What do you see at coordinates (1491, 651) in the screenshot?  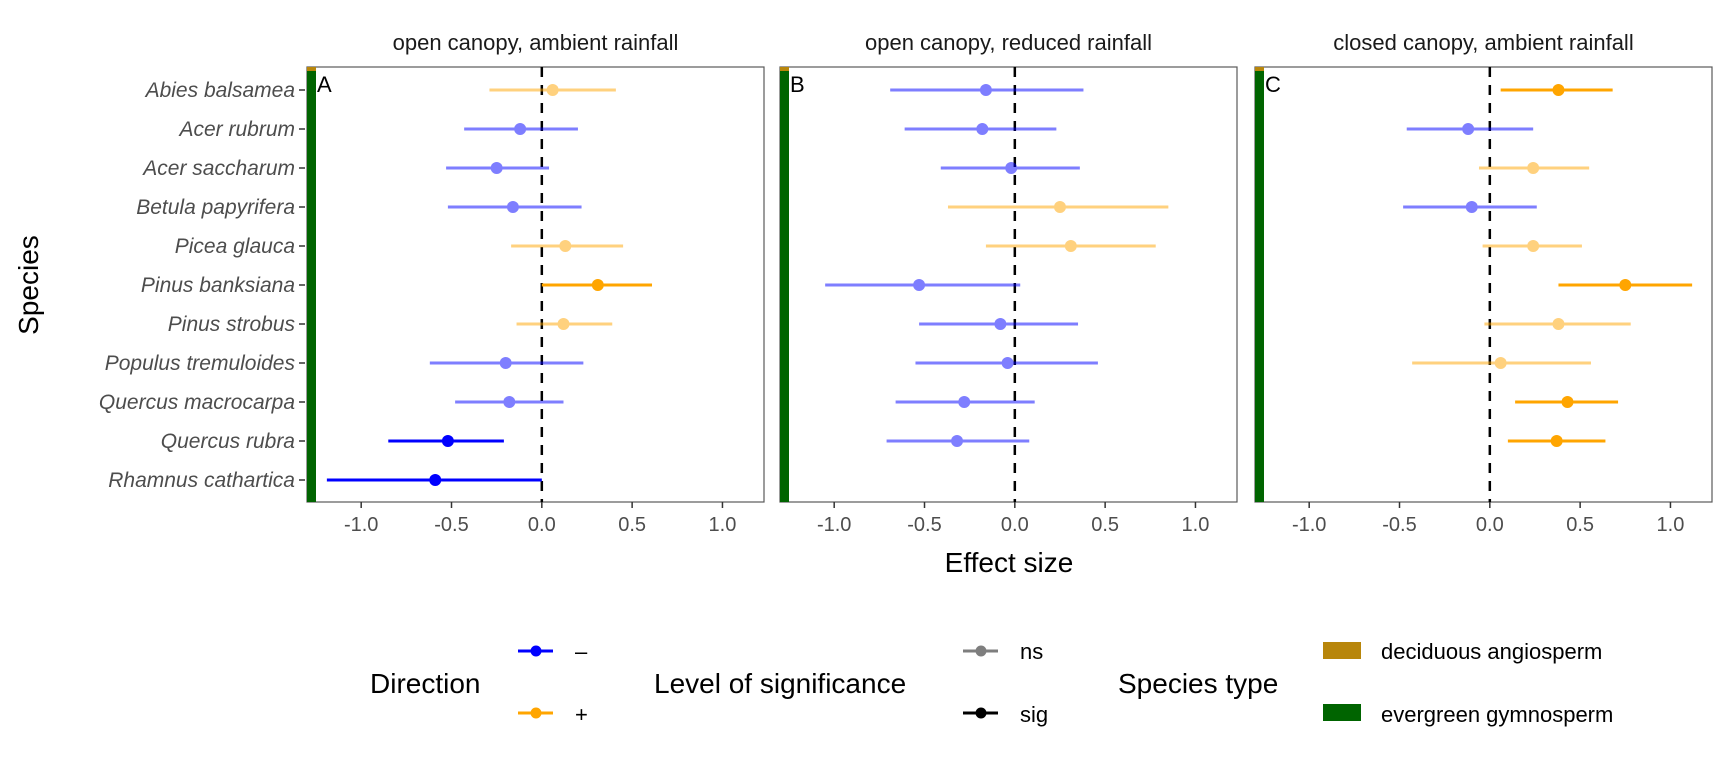 I see `legend-label-deciduous: deciduous angiosperm` at bounding box center [1491, 651].